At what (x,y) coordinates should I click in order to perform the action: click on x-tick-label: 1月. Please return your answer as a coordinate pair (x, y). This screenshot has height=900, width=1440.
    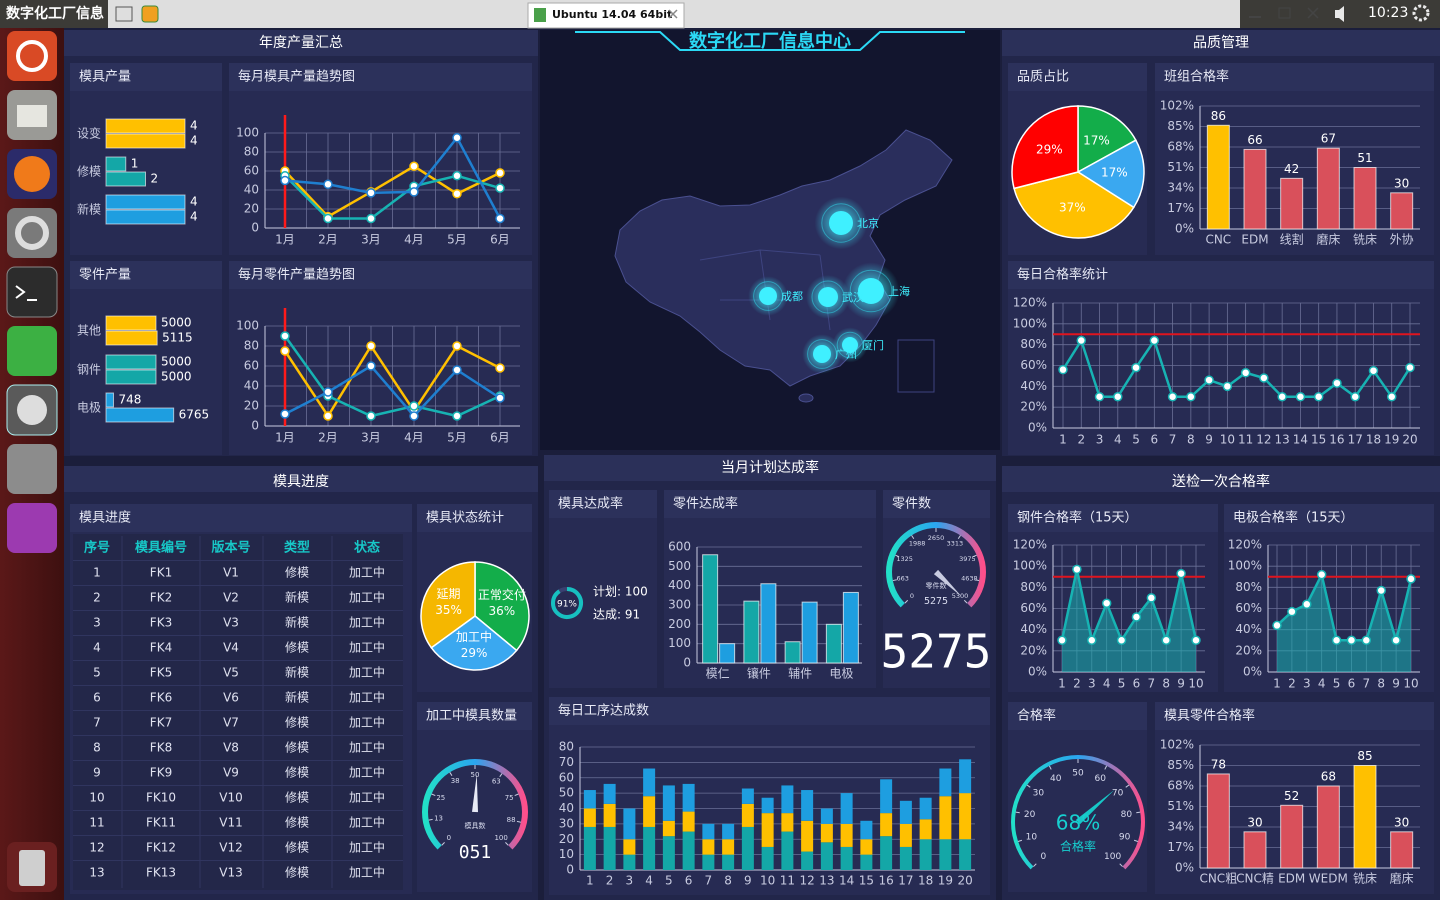
    Looking at the image, I should click on (285, 438).